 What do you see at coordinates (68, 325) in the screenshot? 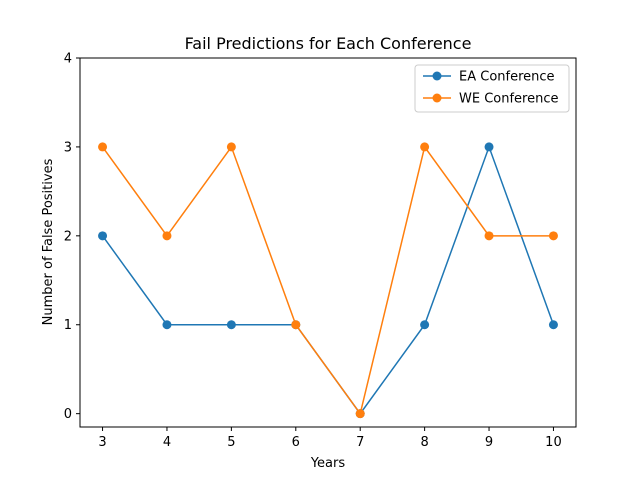
I see `y-tick-label: 1` at bounding box center [68, 325].